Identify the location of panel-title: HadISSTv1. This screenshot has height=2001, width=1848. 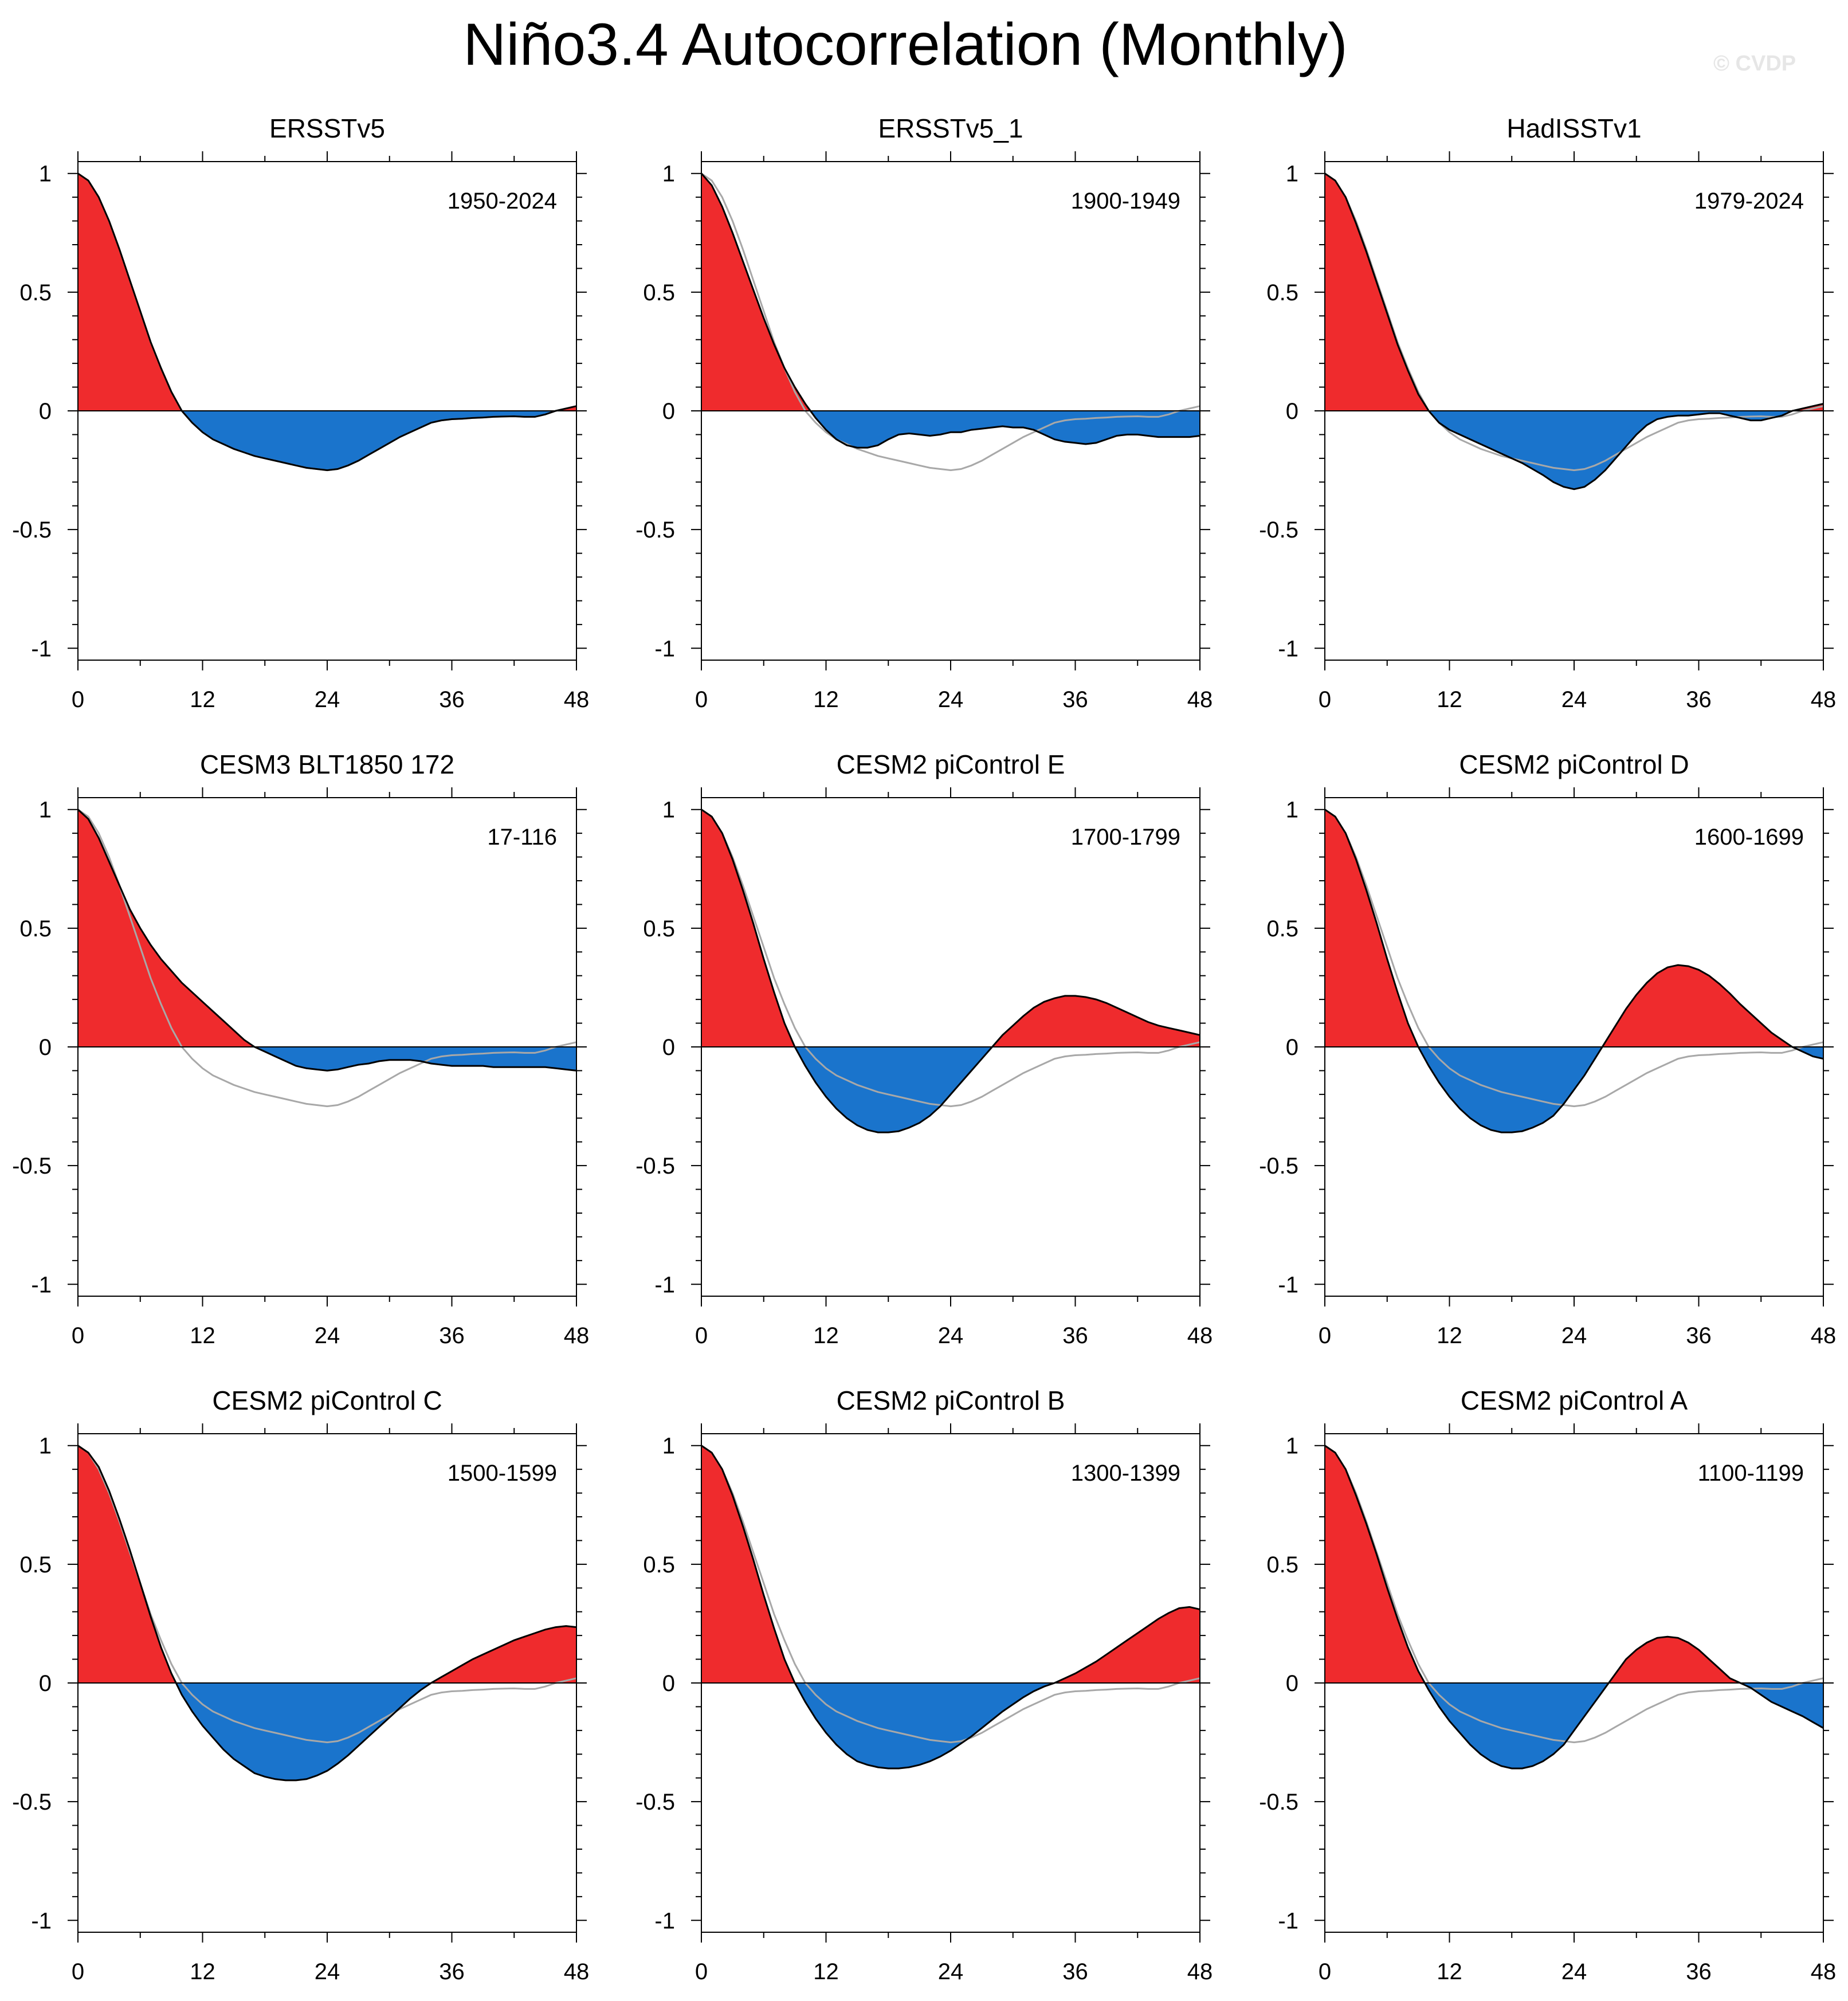
(1574, 128).